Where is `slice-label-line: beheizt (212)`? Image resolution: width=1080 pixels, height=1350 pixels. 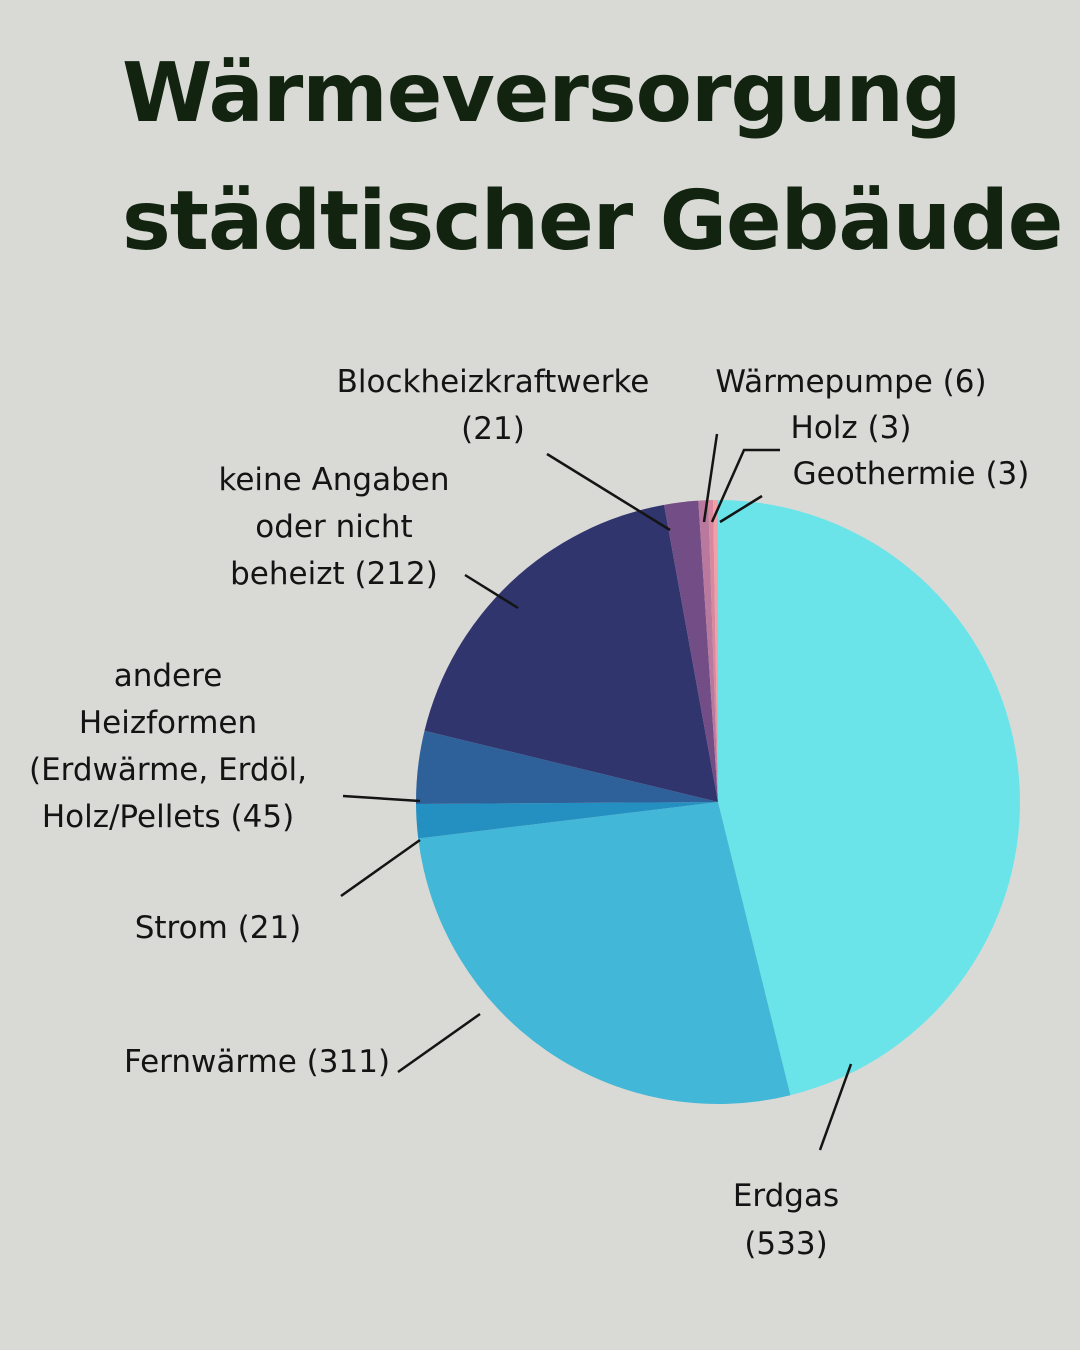
slice-label-line: beheizt (212) is located at coordinates (334, 574).